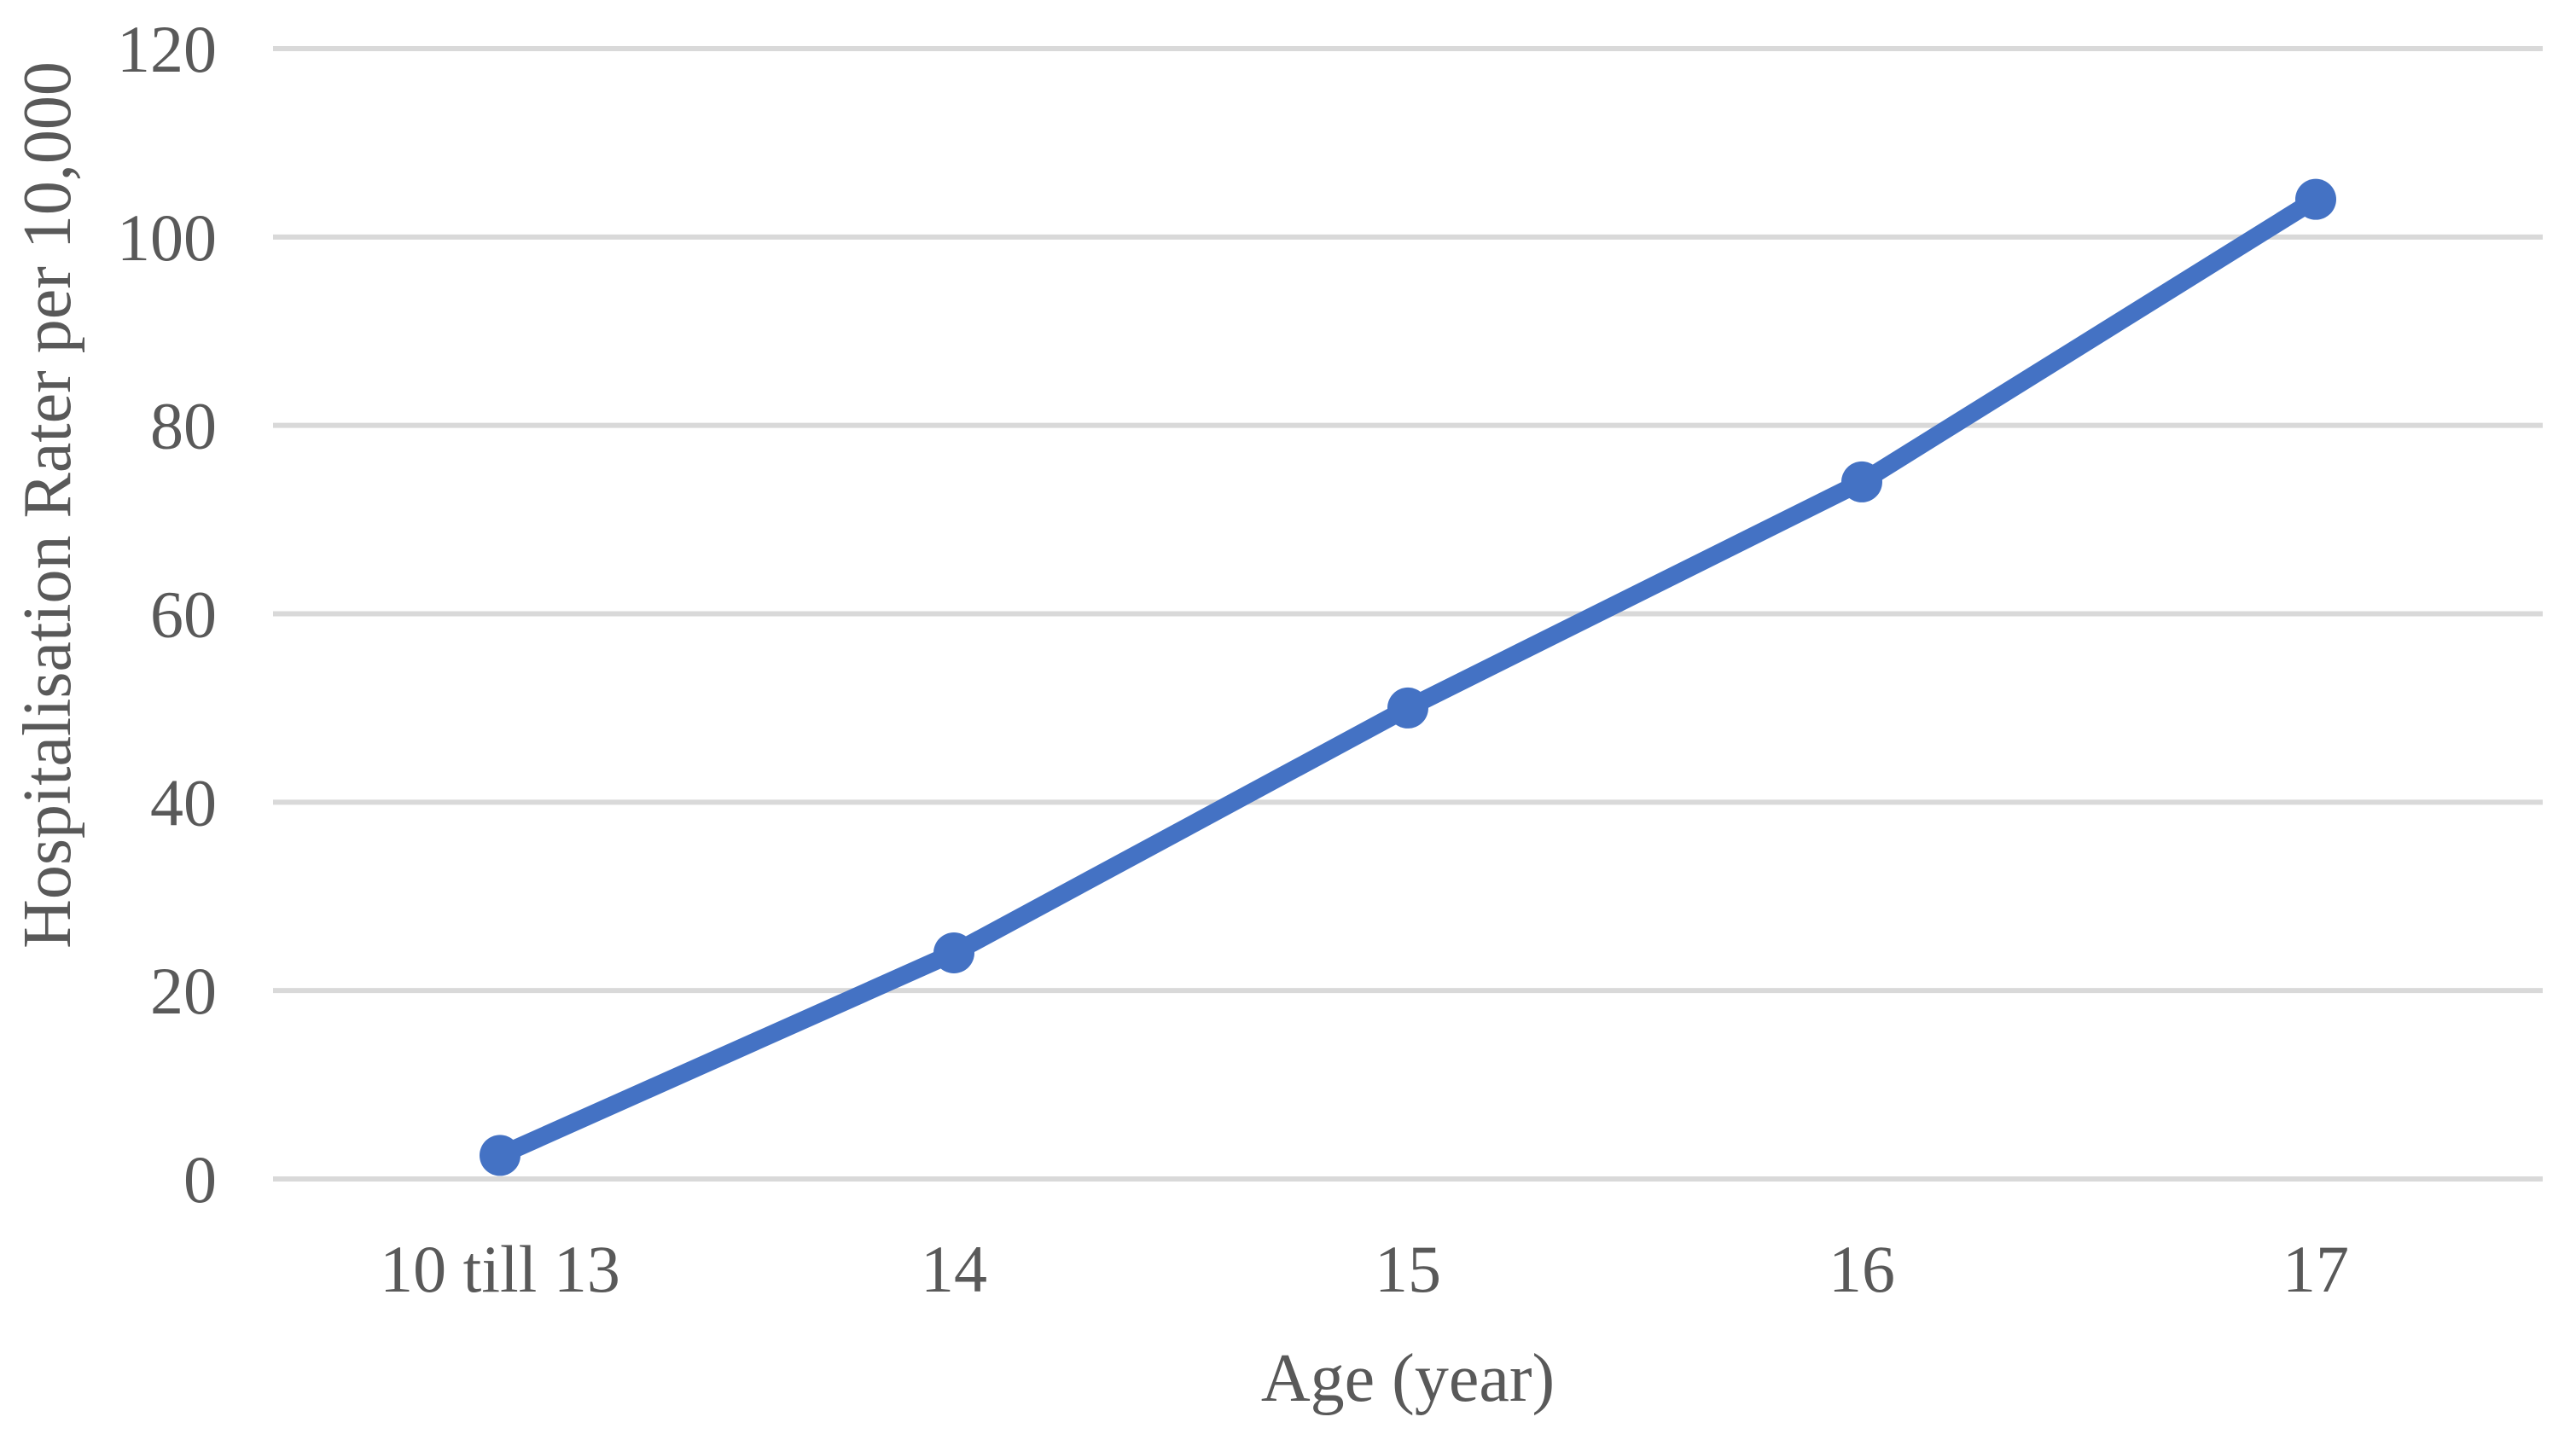 This screenshot has width=2576, height=1440. Describe the element at coordinates (954, 1269) in the screenshot. I see `x-tick-label: 14` at that location.